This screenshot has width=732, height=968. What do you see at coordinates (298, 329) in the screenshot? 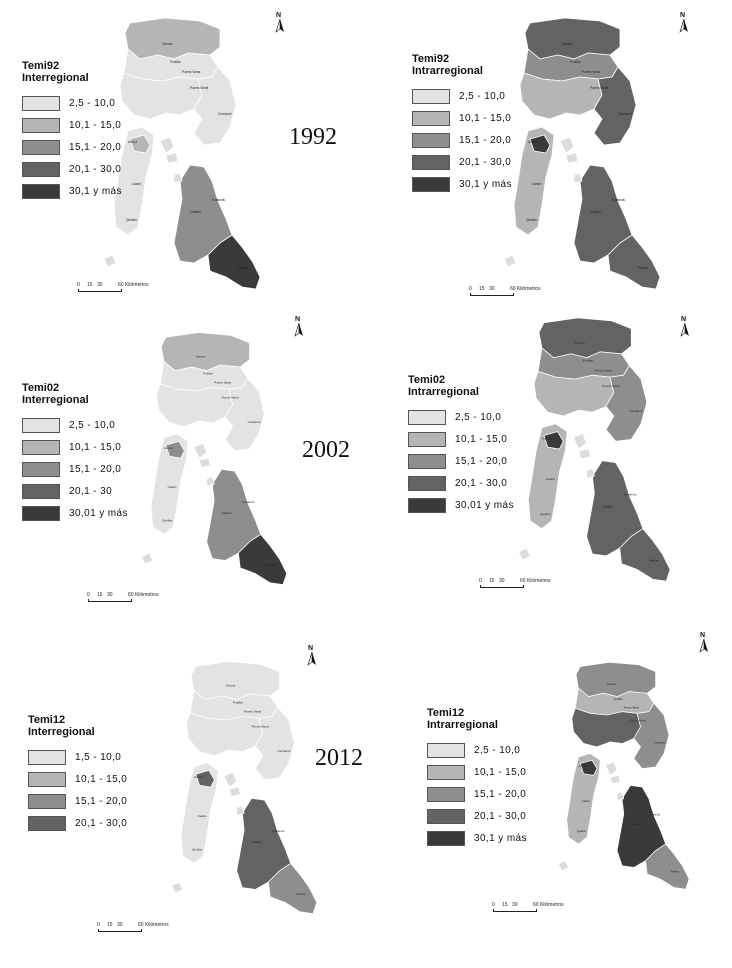
I see `north-arrow-glyph` at bounding box center [298, 329].